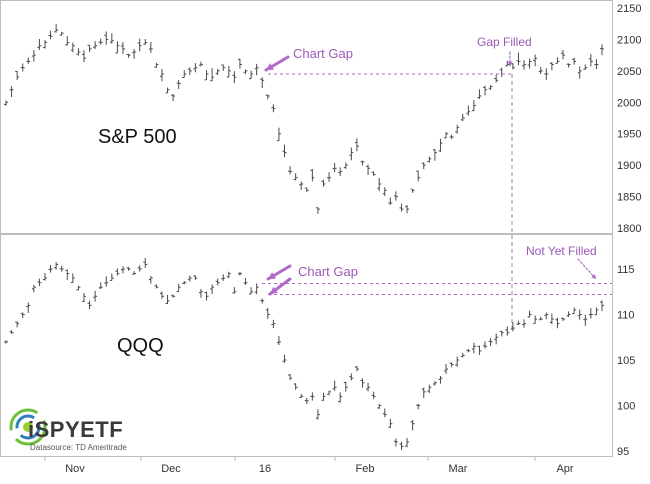 This screenshot has height=484, width=650. I want to click on logo-wordmark: iSPYETF, so click(75, 429).